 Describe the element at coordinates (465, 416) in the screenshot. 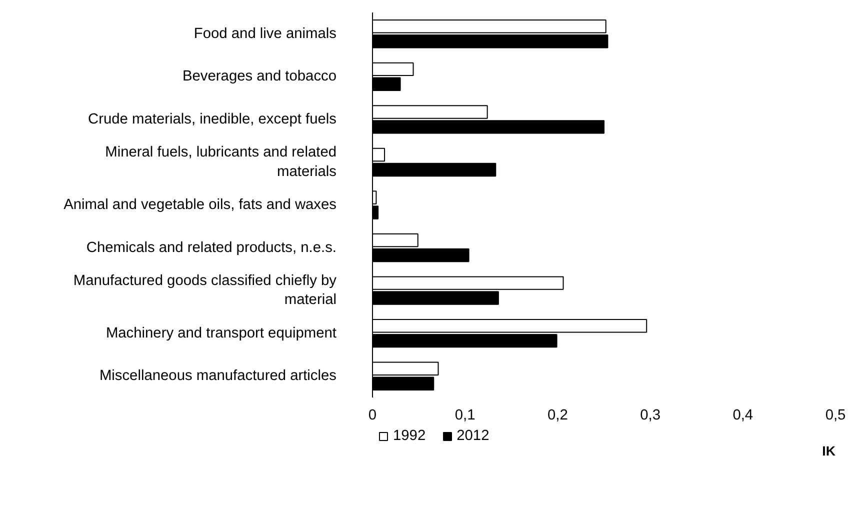

I see `x-tick-label: 0,1` at that location.